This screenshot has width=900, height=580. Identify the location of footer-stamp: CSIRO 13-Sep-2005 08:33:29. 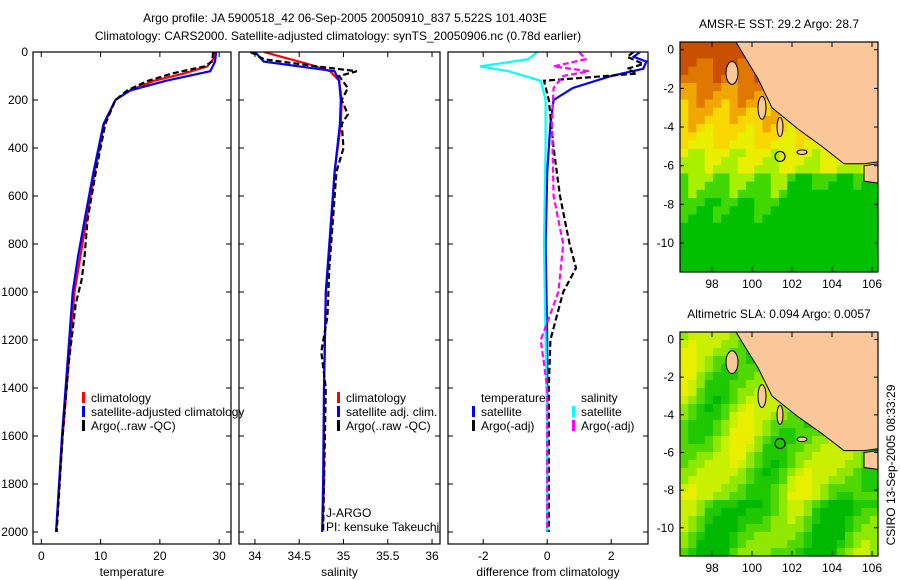
(891, 464).